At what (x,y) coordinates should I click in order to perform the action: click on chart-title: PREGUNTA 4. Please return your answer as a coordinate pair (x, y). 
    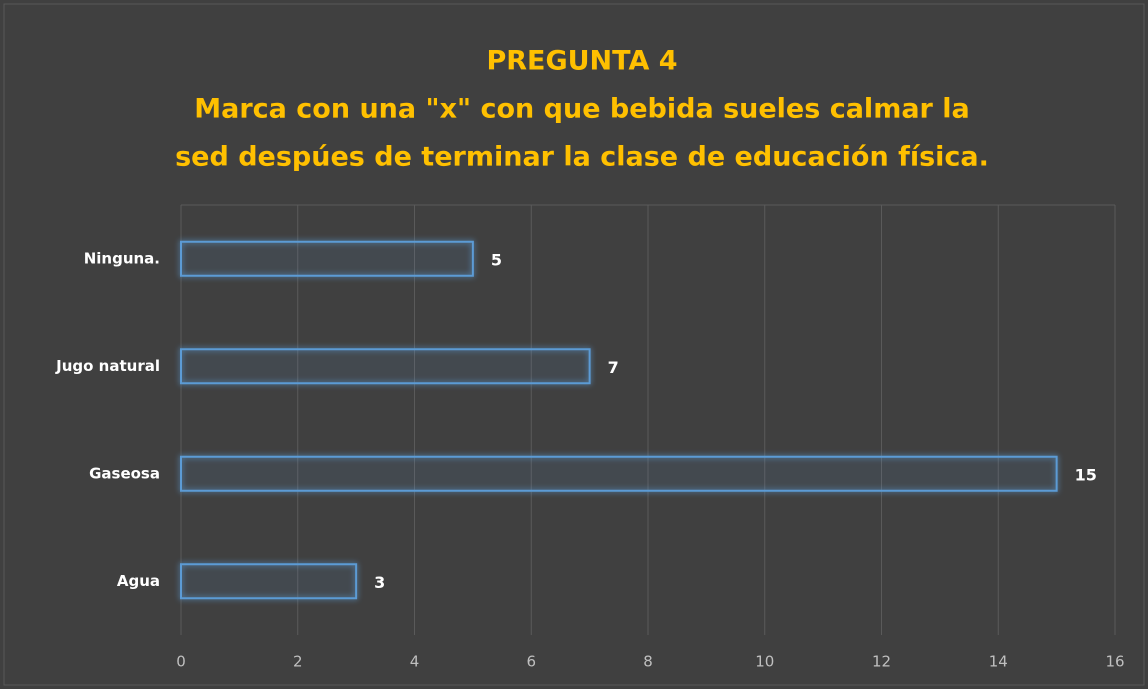
    Looking at the image, I should click on (581, 61).